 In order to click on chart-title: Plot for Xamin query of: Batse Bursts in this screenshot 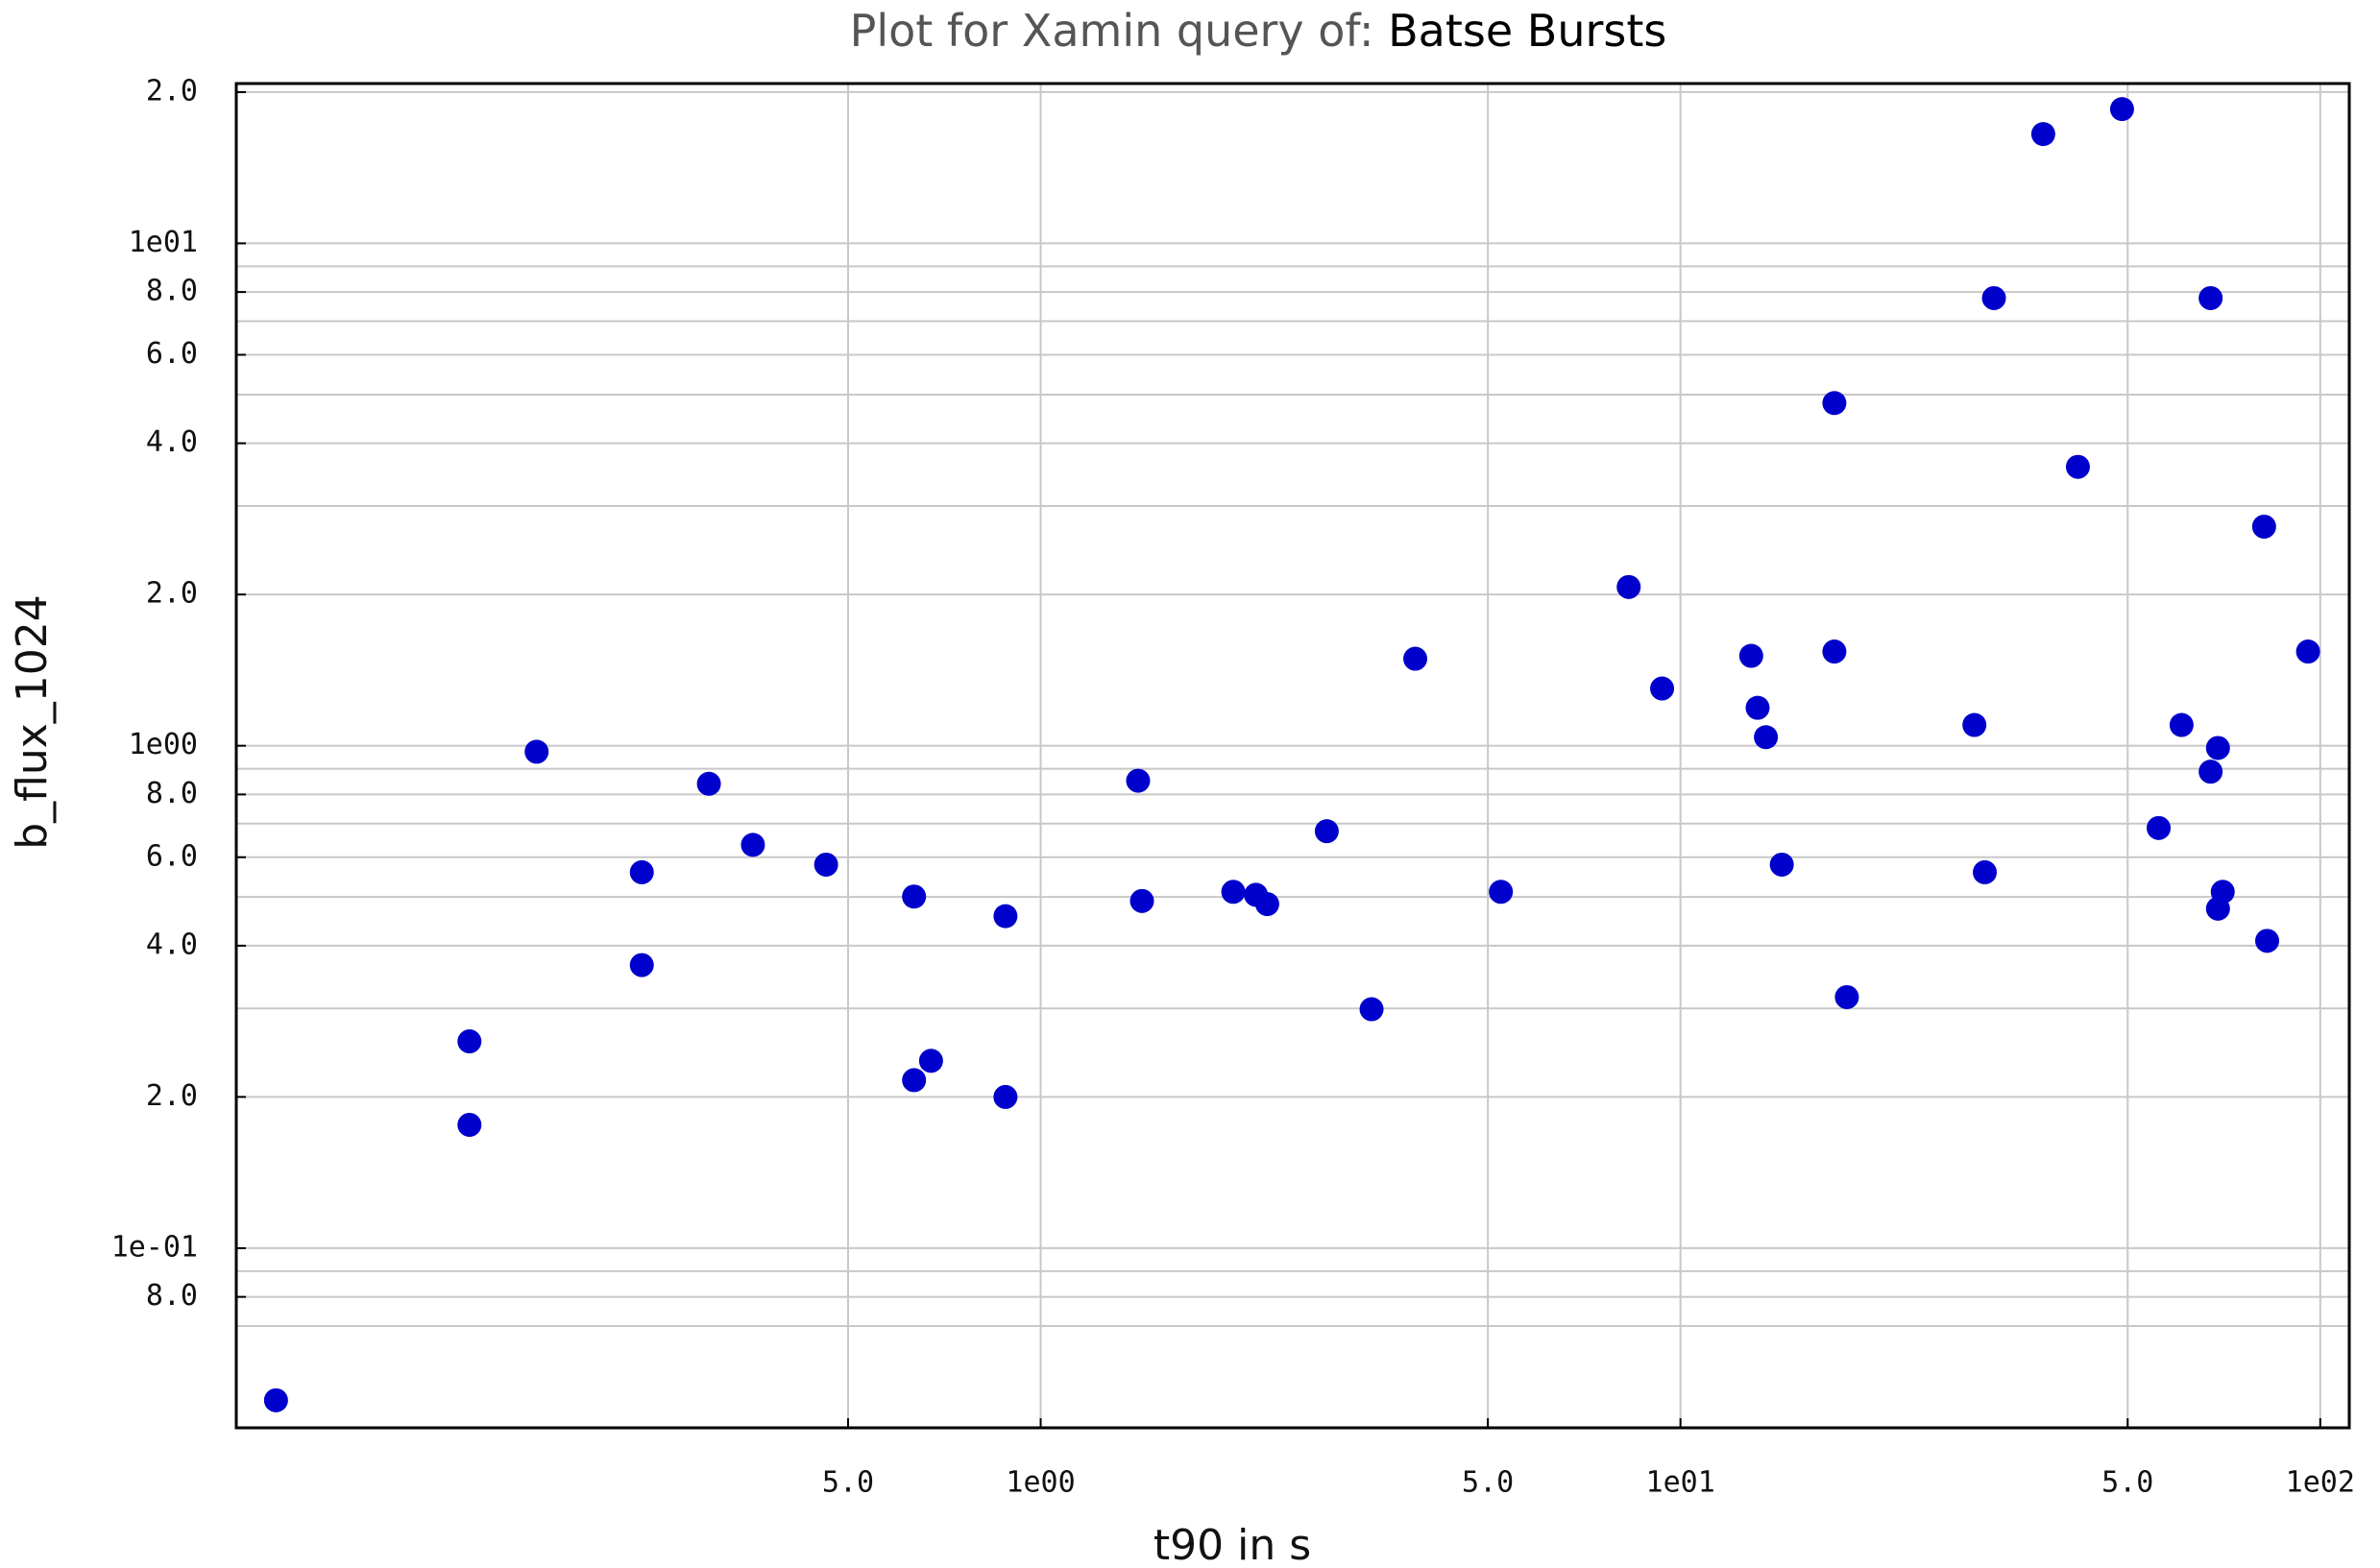, I will do `click(1259, 31)`.